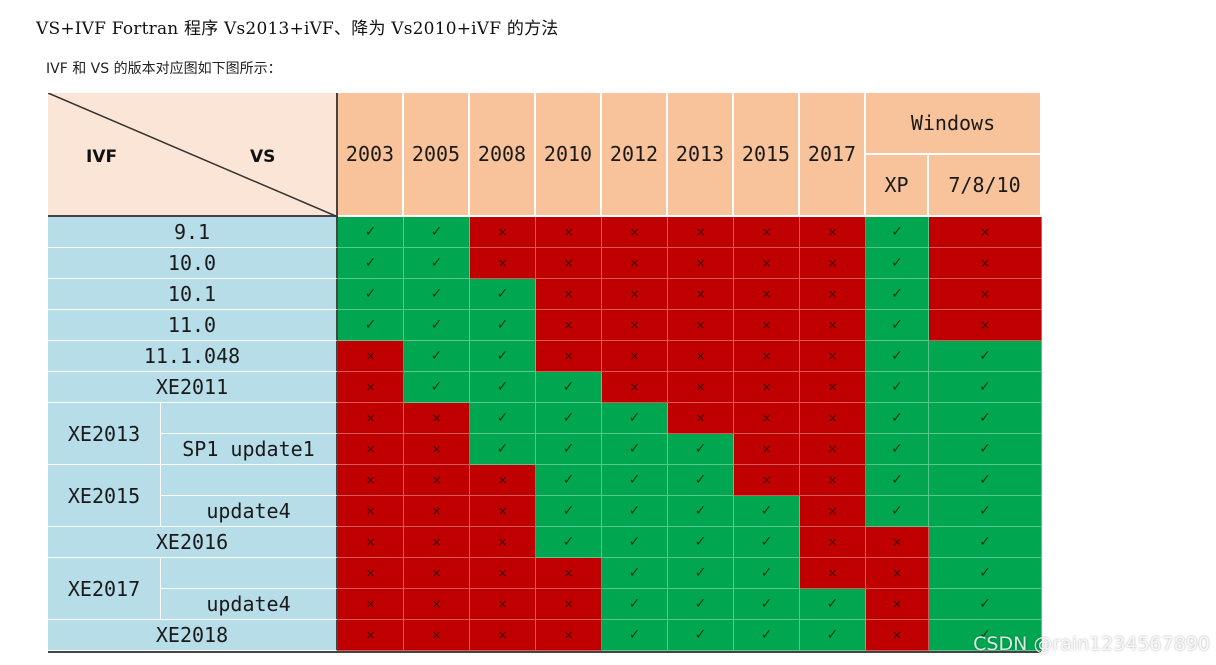 The image size is (1216, 665). What do you see at coordinates (104, 589) in the screenshot?
I see `ivf-version-label: XE2017` at bounding box center [104, 589].